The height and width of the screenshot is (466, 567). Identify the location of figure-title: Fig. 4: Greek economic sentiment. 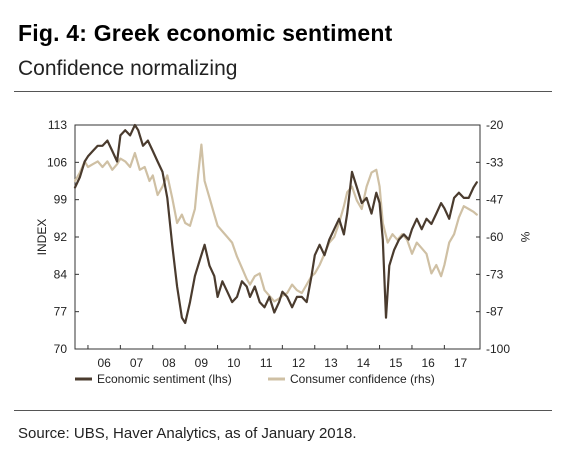
(205, 33).